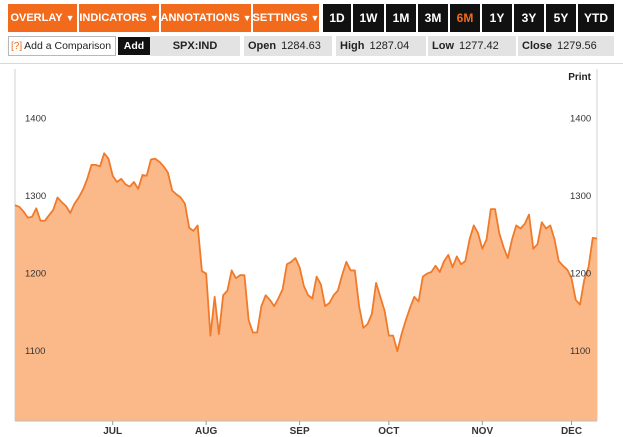  I want to click on comparison-placeholder: Add a Comparison, so click(68, 46).